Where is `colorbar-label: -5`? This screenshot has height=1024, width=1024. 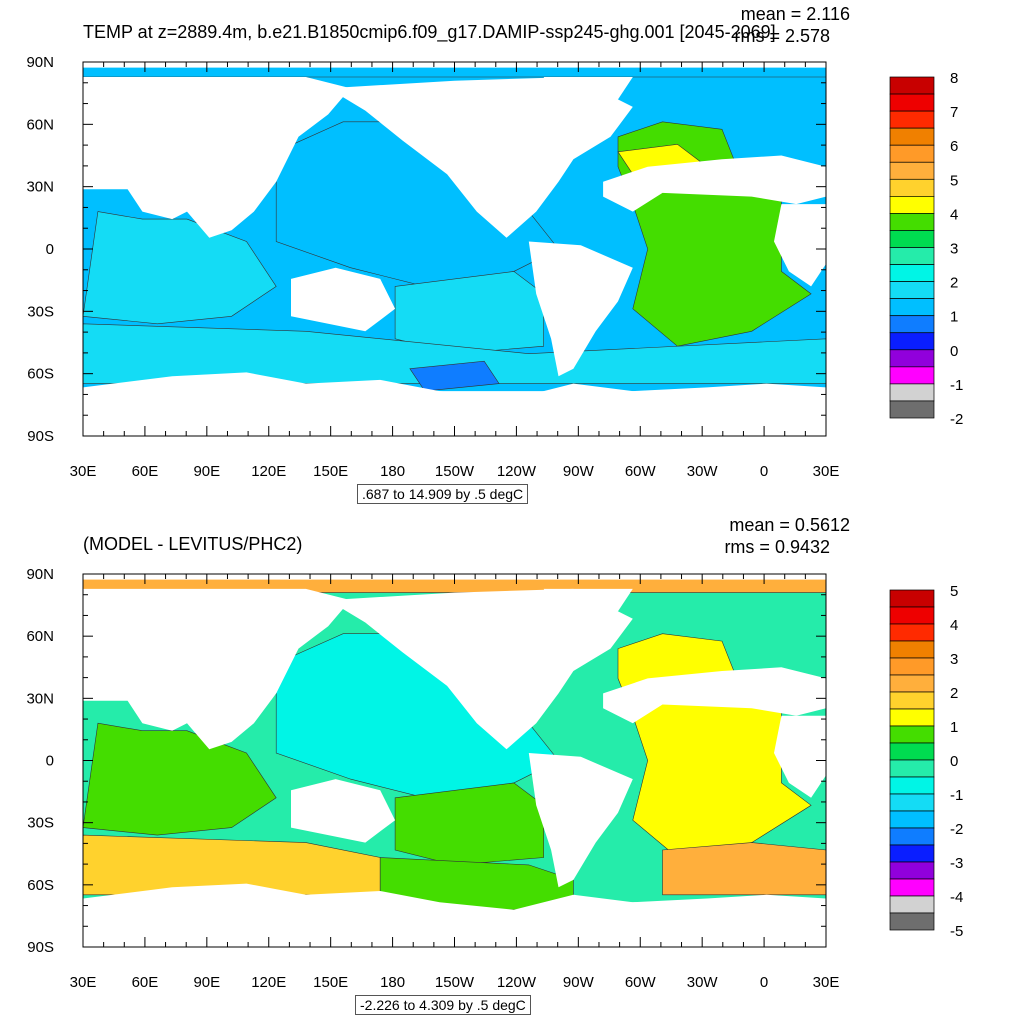 colorbar-label: -5 is located at coordinates (956, 931).